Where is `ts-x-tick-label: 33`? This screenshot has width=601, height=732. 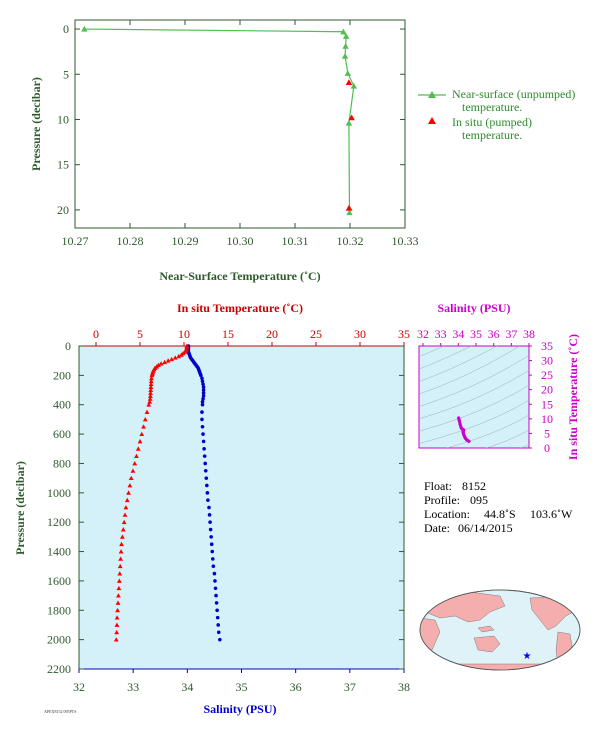
ts-x-tick-label: 33 is located at coordinates (441, 334).